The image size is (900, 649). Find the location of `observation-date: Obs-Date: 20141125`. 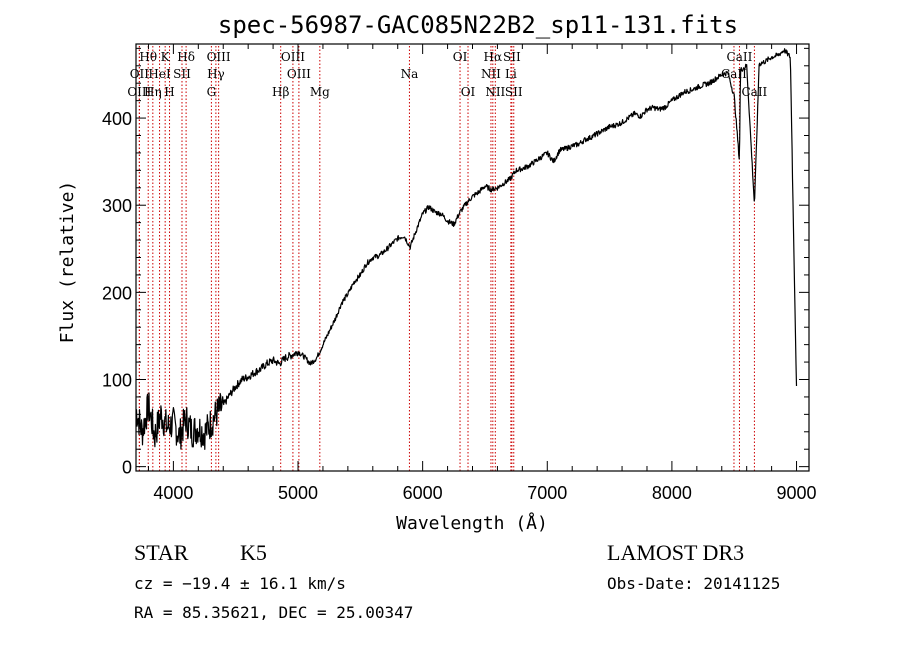

observation-date: Obs-Date: 20141125 is located at coordinates (693, 583).